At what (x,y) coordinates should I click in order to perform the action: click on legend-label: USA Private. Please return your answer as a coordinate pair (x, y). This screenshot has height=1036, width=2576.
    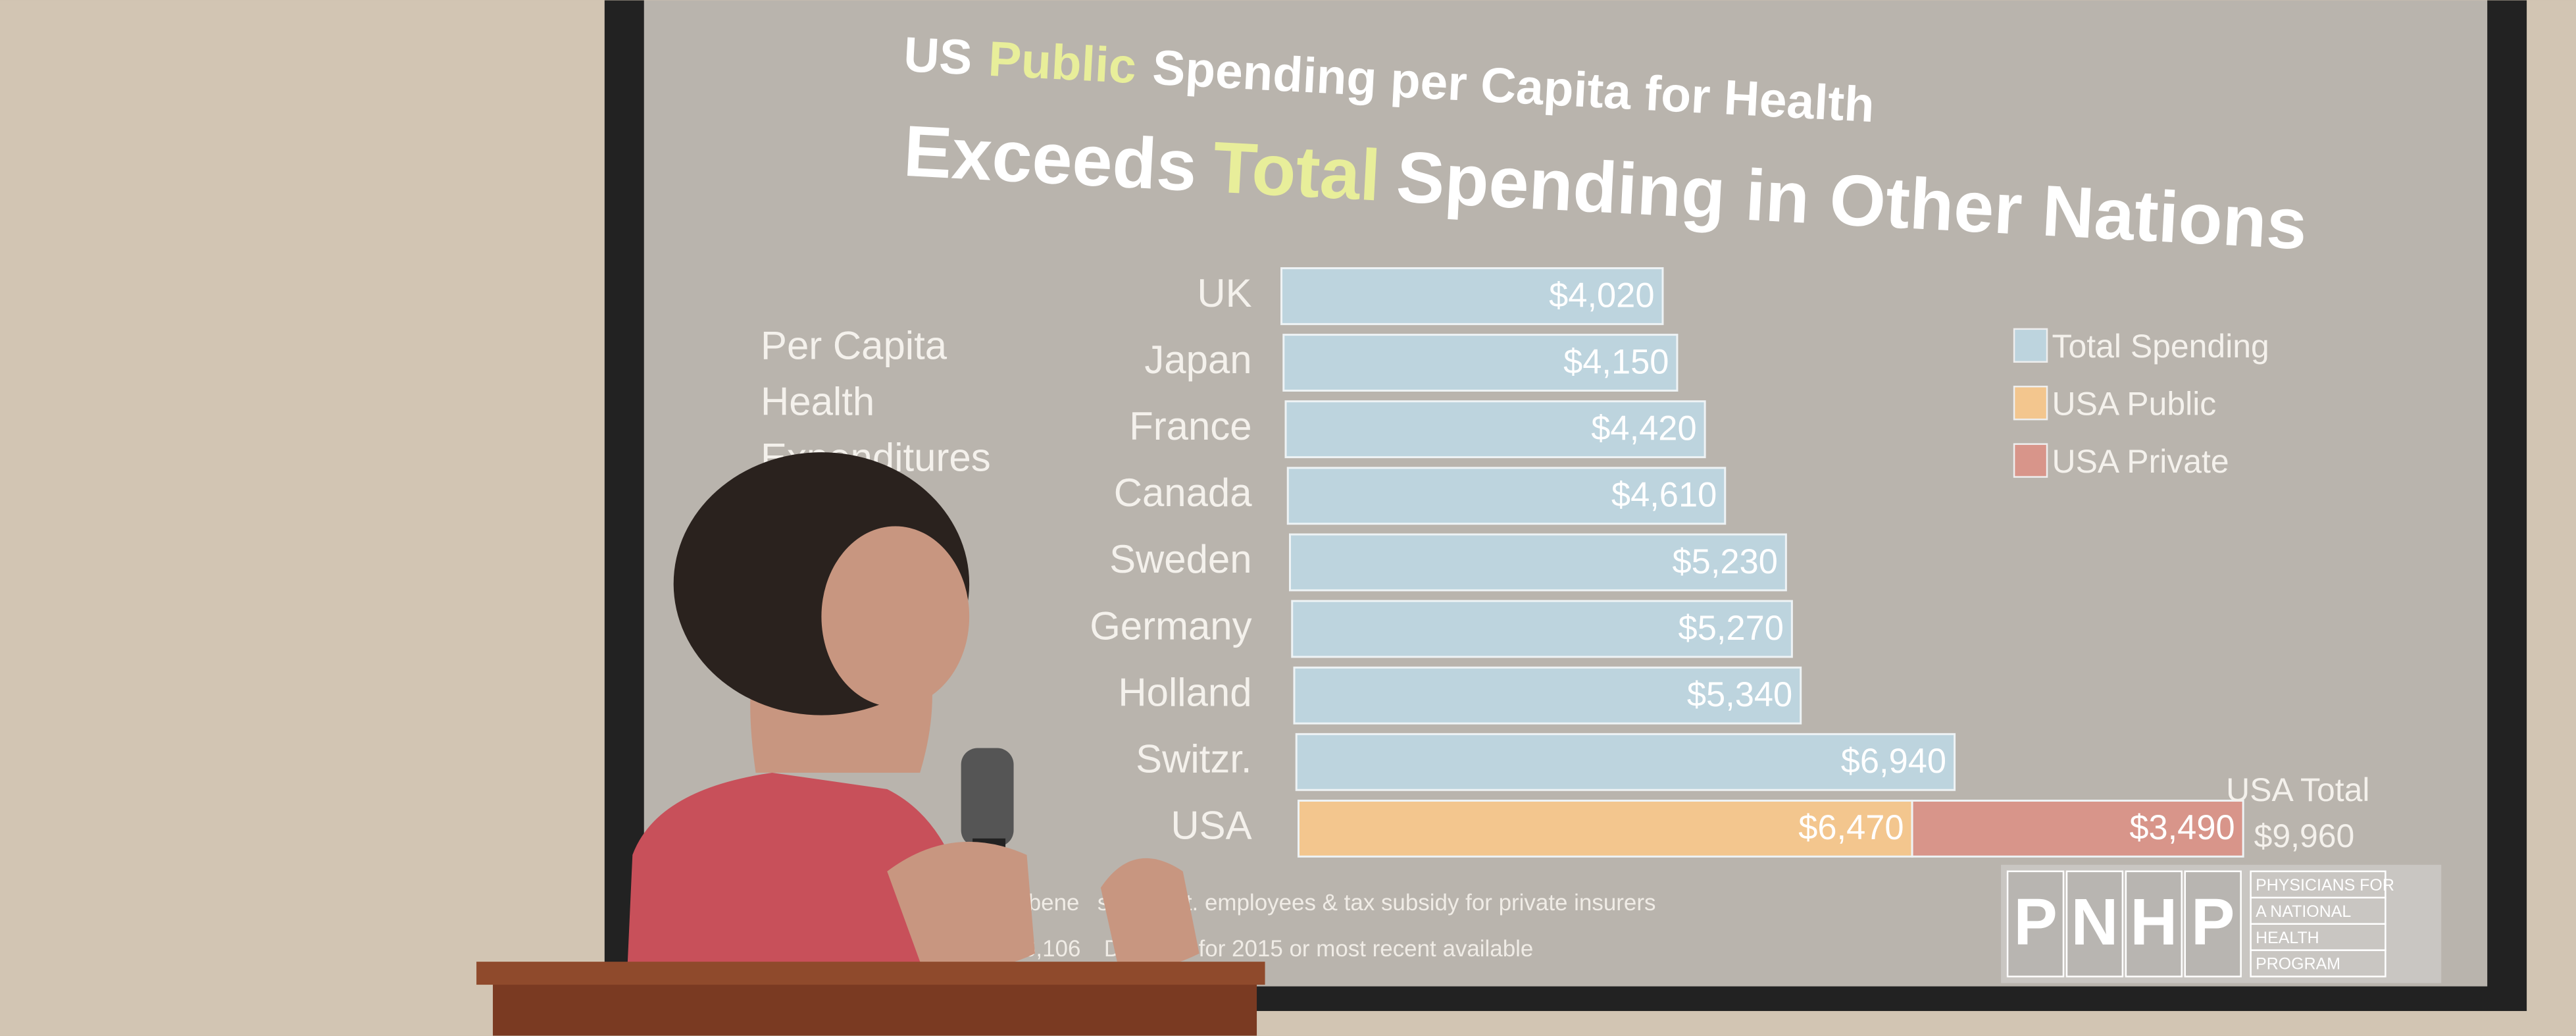
    Looking at the image, I should click on (2140, 461).